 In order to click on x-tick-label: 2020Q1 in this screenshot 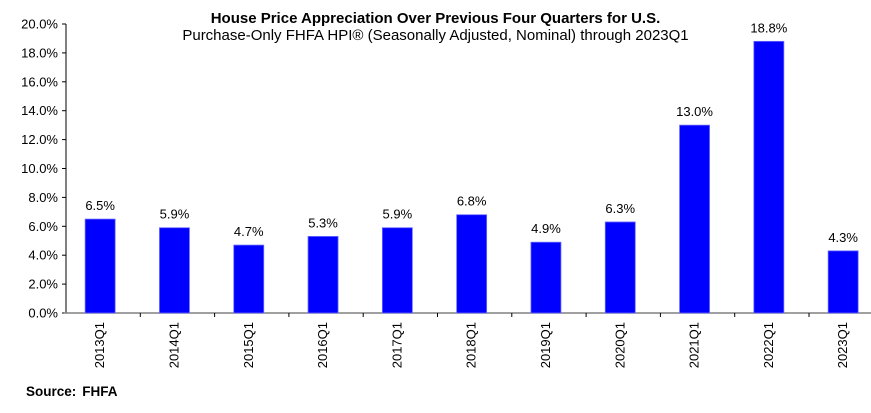, I will do `click(619, 345)`.